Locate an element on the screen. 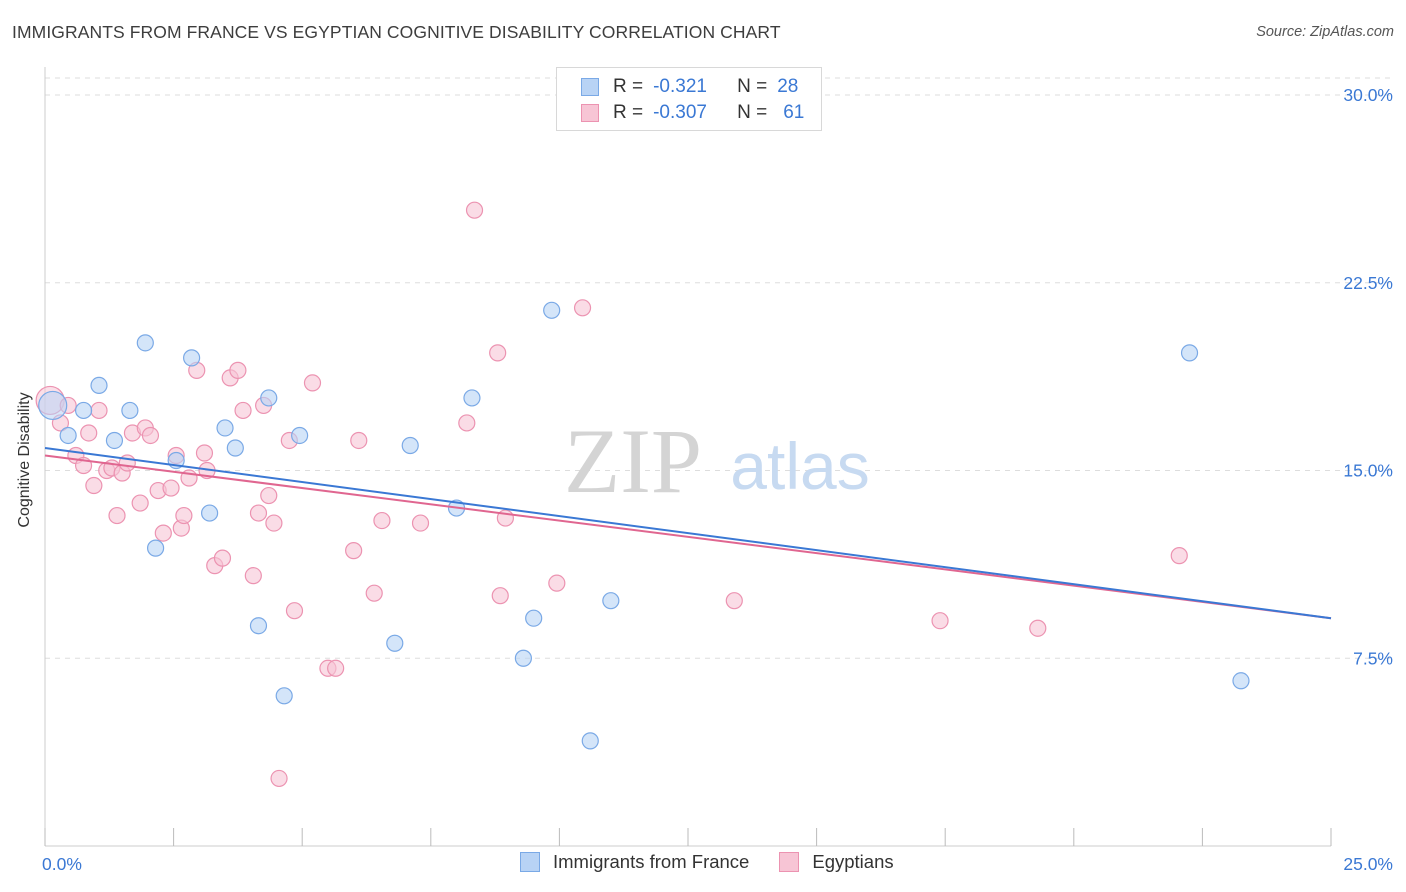 The height and width of the screenshot is (892, 1406). egyptians-legend-swatch is located at coordinates (789, 862).